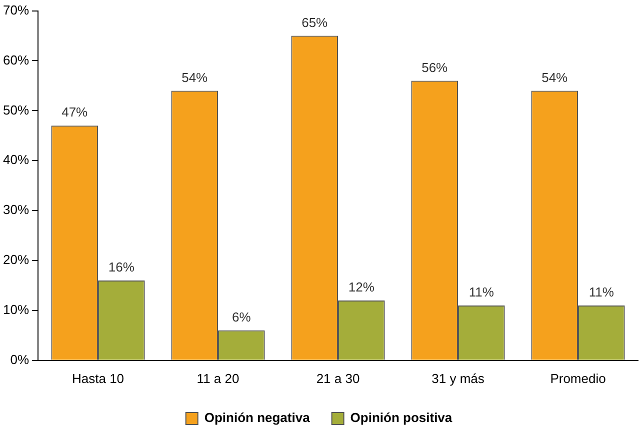 Image resolution: width=642 pixels, height=445 pixels. What do you see at coordinates (16, 310) in the screenshot?
I see `y-tick-label: 10%` at bounding box center [16, 310].